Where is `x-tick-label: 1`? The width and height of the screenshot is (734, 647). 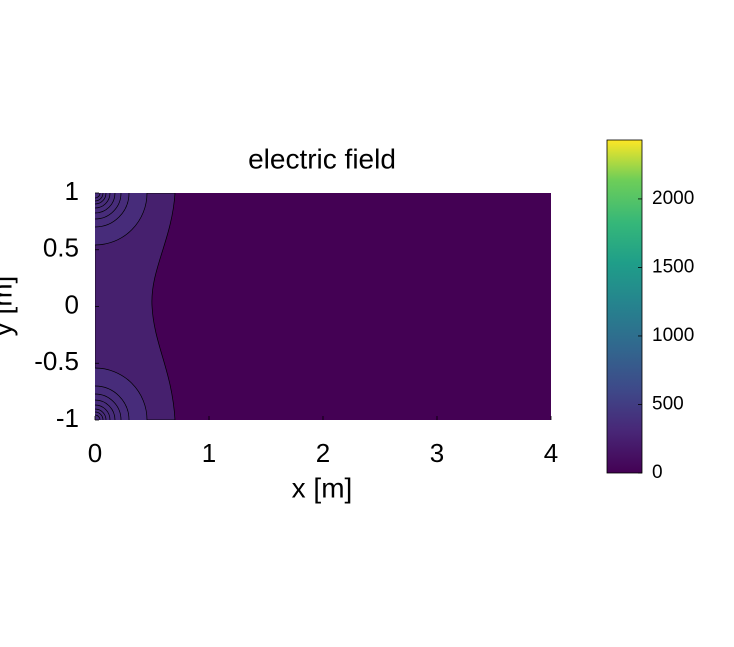
x-tick-label: 1 is located at coordinates (209, 453).